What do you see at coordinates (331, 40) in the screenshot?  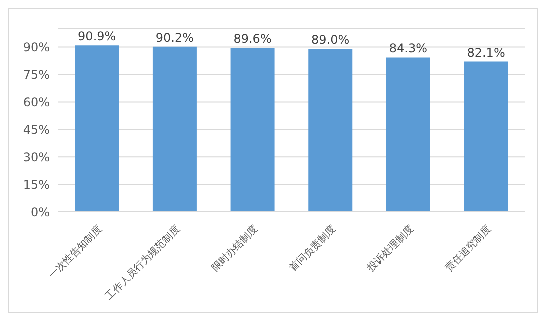 I see `data-label: 89.0%` at bounding box center [331, 40].